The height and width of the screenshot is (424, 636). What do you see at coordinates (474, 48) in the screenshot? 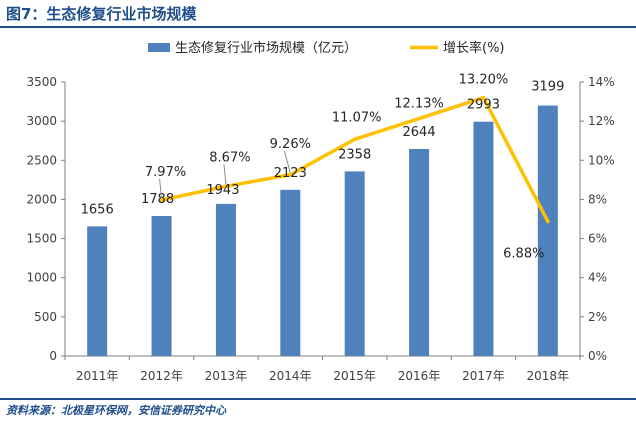
I see `legend-line-label: 增长率(%)` at bounding box center [474, 48].